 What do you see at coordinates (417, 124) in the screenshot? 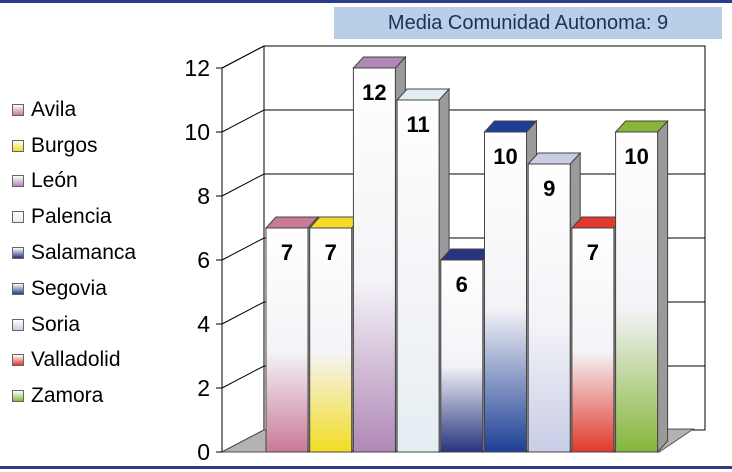
I see `bar-value-label: 11` at bounding box center [417, 124].